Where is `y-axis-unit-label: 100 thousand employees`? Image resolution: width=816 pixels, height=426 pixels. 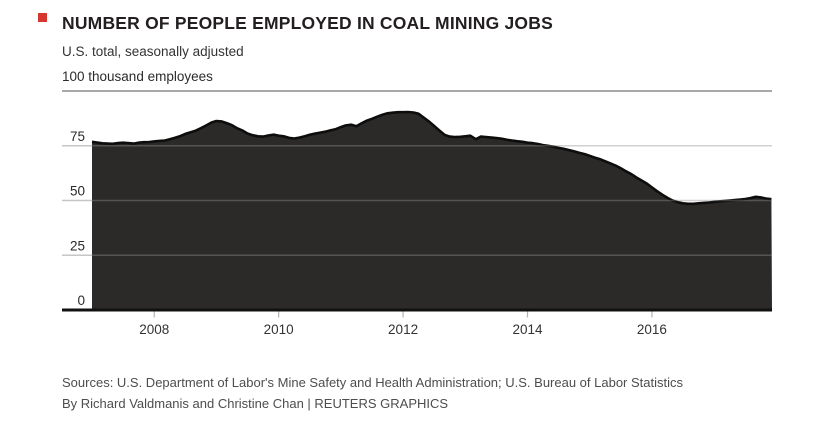
y-axis-unit-label: 100 thousand employees is located at coordinates (137, 76).